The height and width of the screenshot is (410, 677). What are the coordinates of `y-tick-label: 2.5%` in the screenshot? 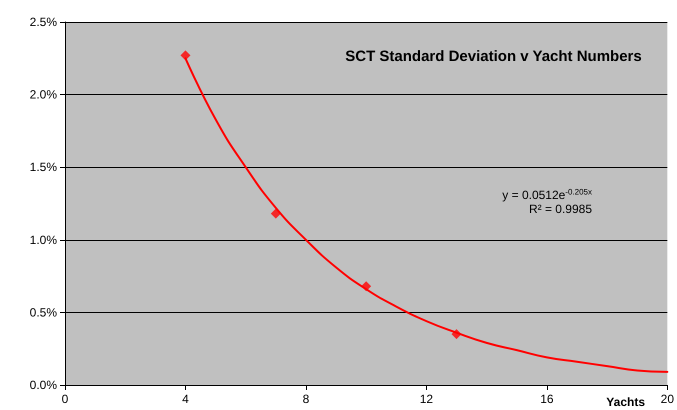 It's located at (44, 22).